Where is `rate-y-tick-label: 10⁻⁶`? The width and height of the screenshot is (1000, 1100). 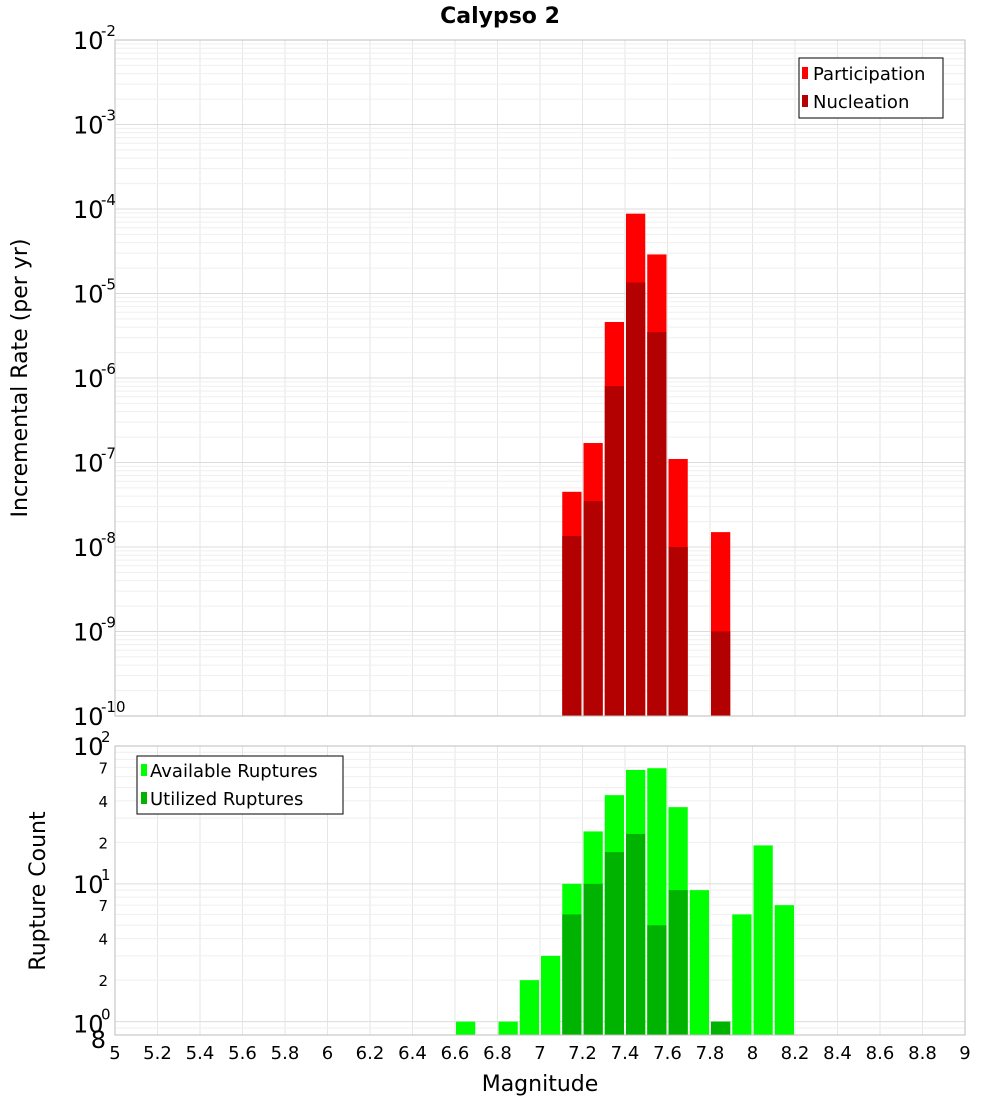 rate-y-tick-label: 10⁻⁶ is located at coordinates (94, 376).